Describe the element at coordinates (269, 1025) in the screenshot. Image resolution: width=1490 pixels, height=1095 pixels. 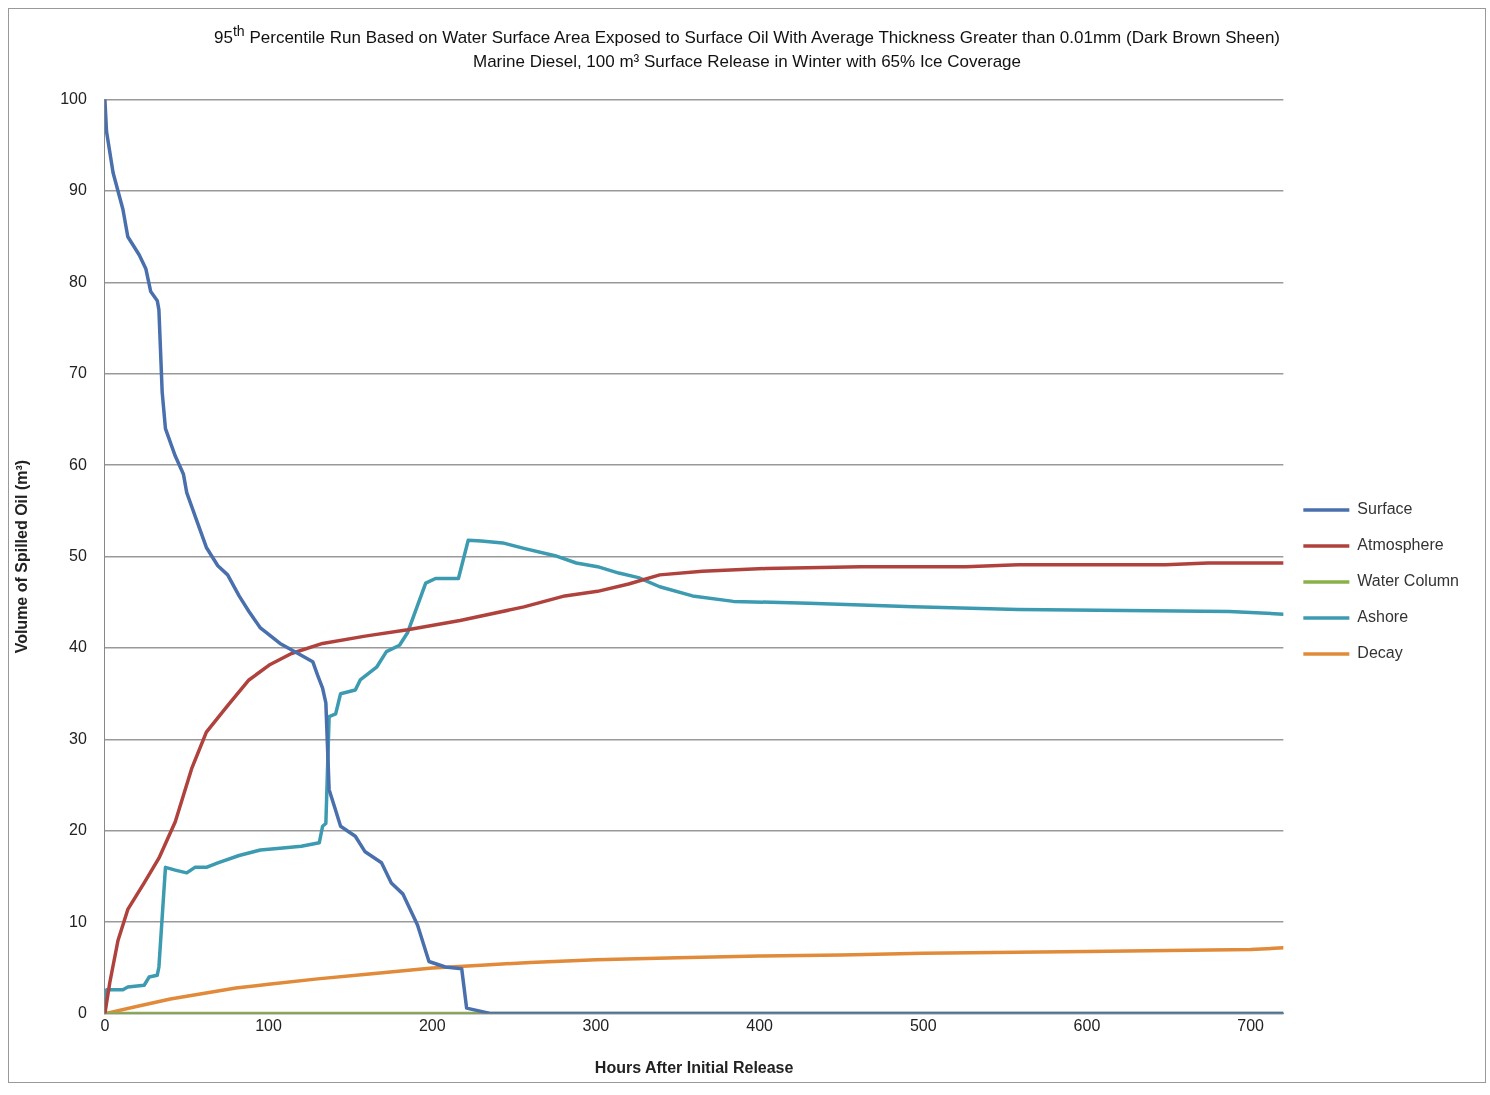
I see `x-tick-label: 100` at that location.